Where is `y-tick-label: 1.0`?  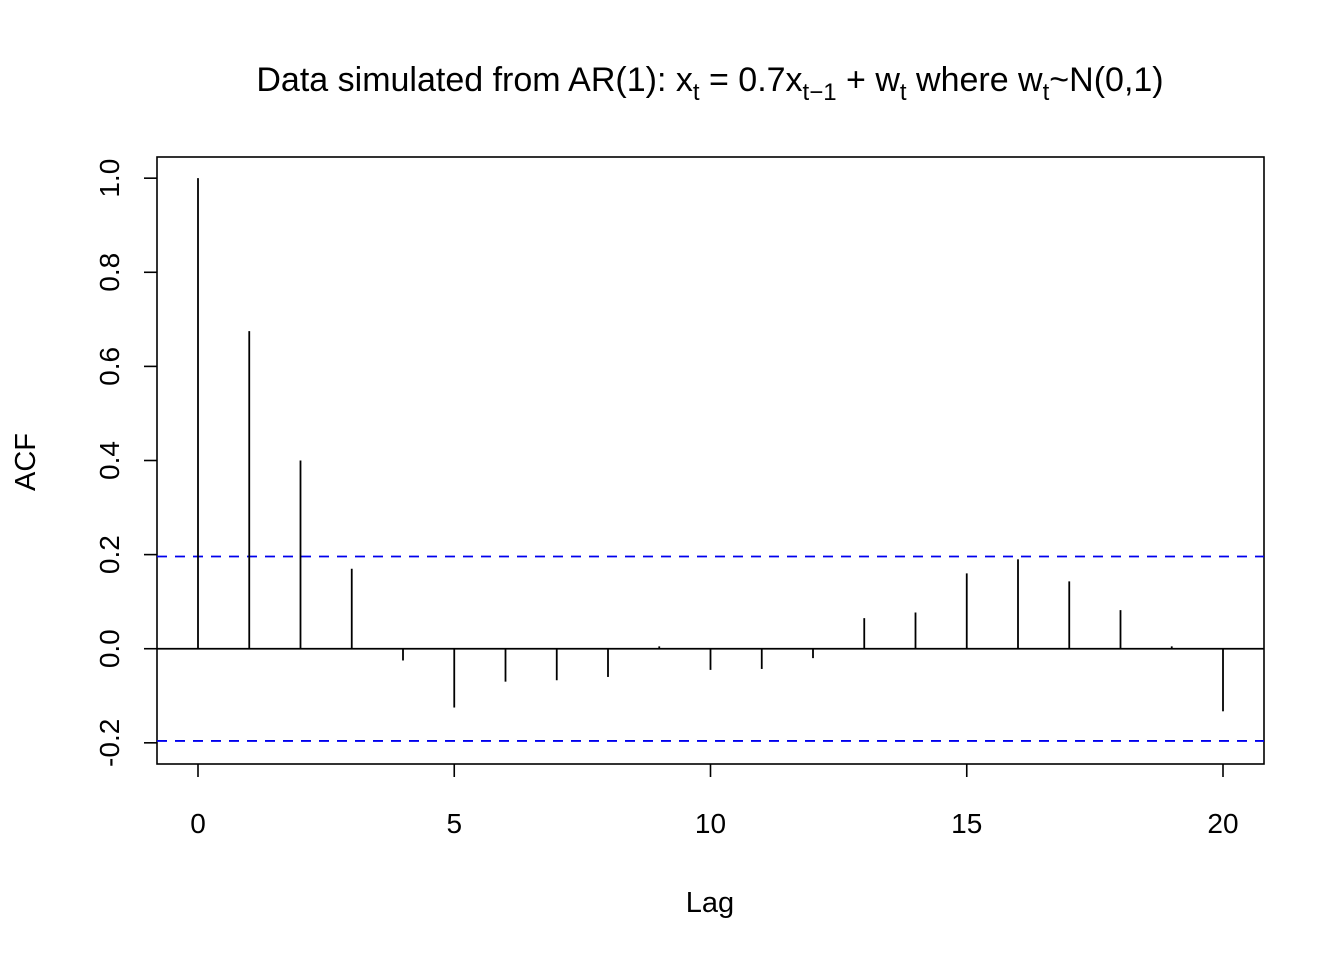 y-tick-label: 1.0 is located at coordinates (109, 178).